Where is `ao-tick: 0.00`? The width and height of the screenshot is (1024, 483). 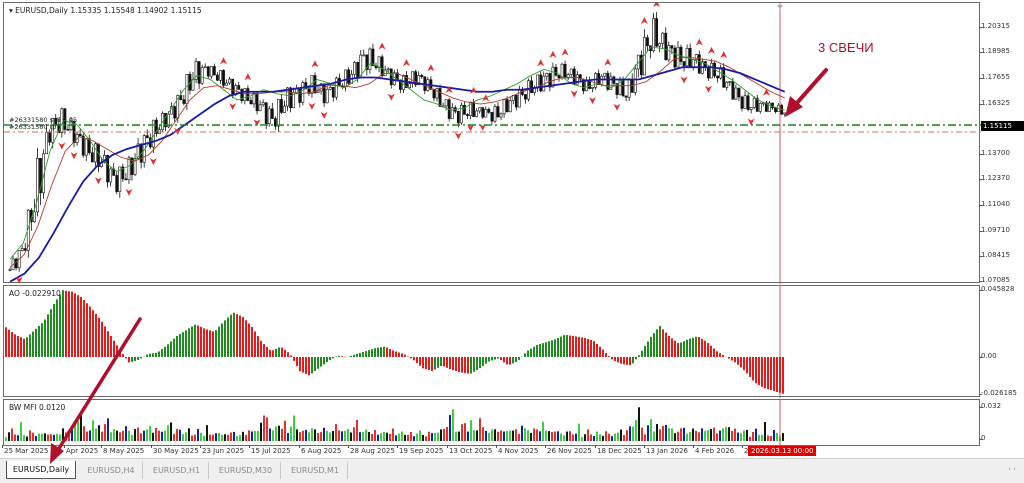 ao-tick: 0.00 is located at coordinates (988, 356).